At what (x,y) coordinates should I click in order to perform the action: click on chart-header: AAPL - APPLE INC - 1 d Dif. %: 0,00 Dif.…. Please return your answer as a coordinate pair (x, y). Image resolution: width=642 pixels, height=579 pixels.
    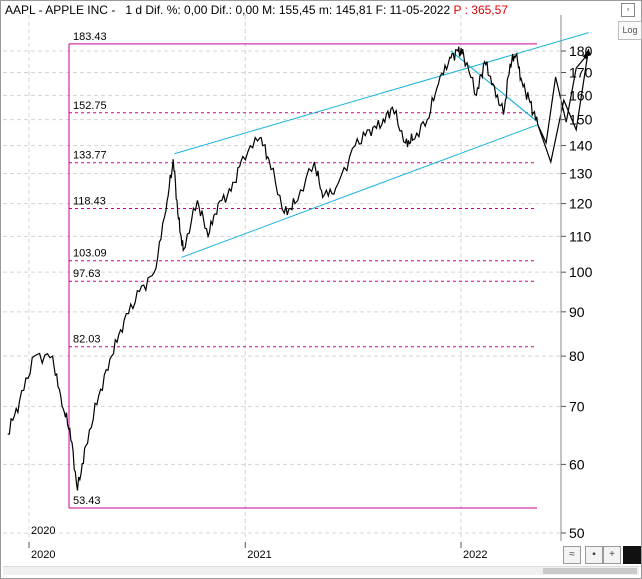
    Looking at the image, I should click on (256, 10).